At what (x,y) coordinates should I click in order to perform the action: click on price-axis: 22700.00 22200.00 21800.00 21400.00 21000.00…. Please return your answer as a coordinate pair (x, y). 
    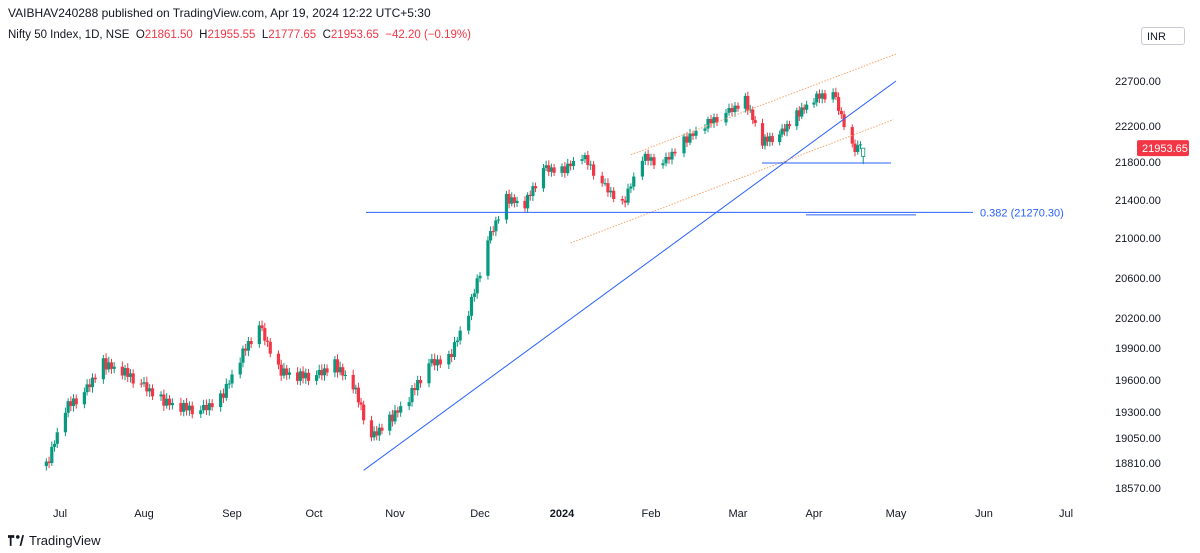
    Looking at the image, I should click on (1152, 285).